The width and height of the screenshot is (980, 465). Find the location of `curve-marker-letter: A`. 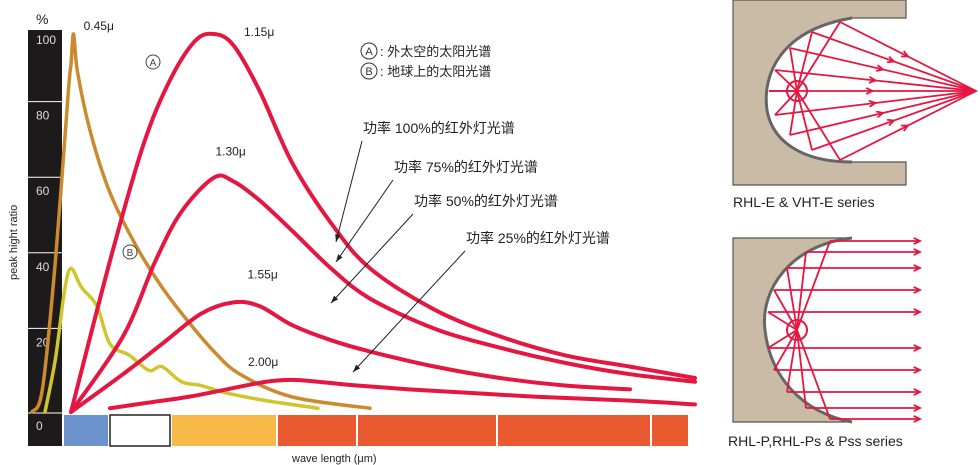

curve-marker-letter: A is located at coordinates (153, 63).